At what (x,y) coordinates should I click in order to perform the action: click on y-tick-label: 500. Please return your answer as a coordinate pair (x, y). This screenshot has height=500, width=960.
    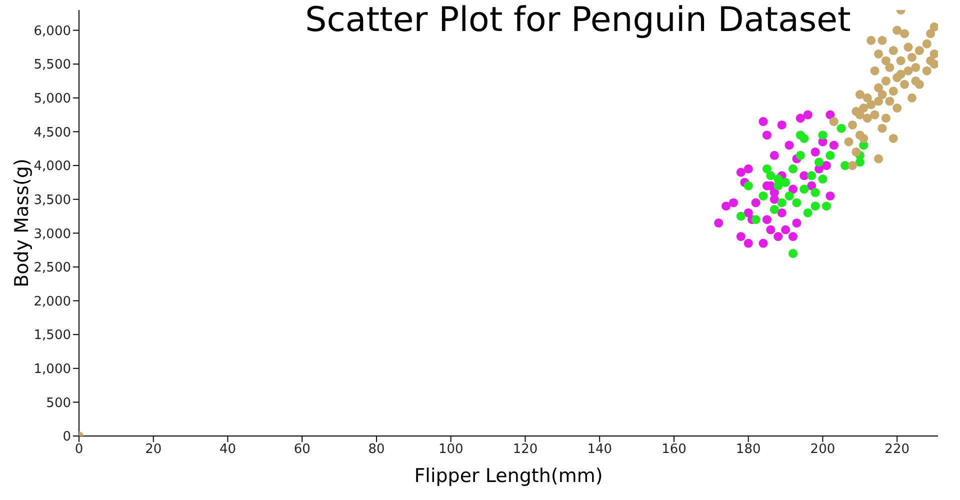
    Looking at the image, I should click on (58, 403).